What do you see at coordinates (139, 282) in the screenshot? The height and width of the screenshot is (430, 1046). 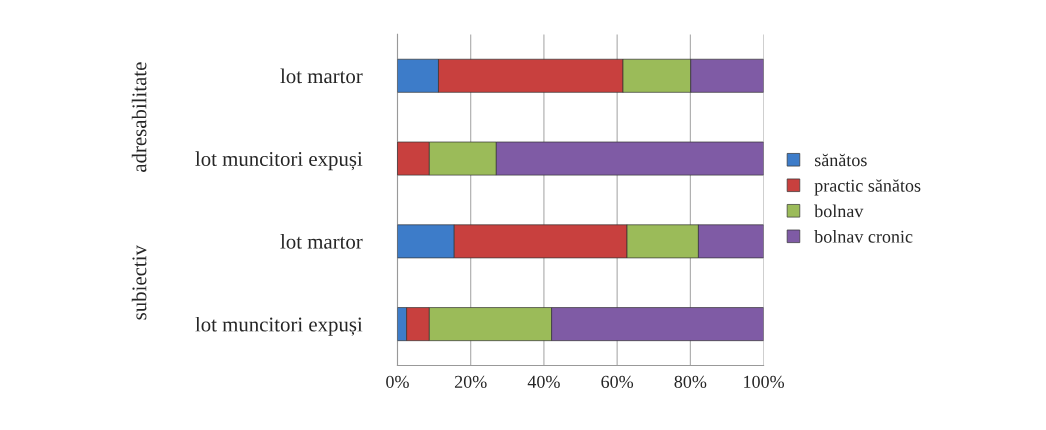 I see `text: subiectiv` at bounding box center [139, 282].